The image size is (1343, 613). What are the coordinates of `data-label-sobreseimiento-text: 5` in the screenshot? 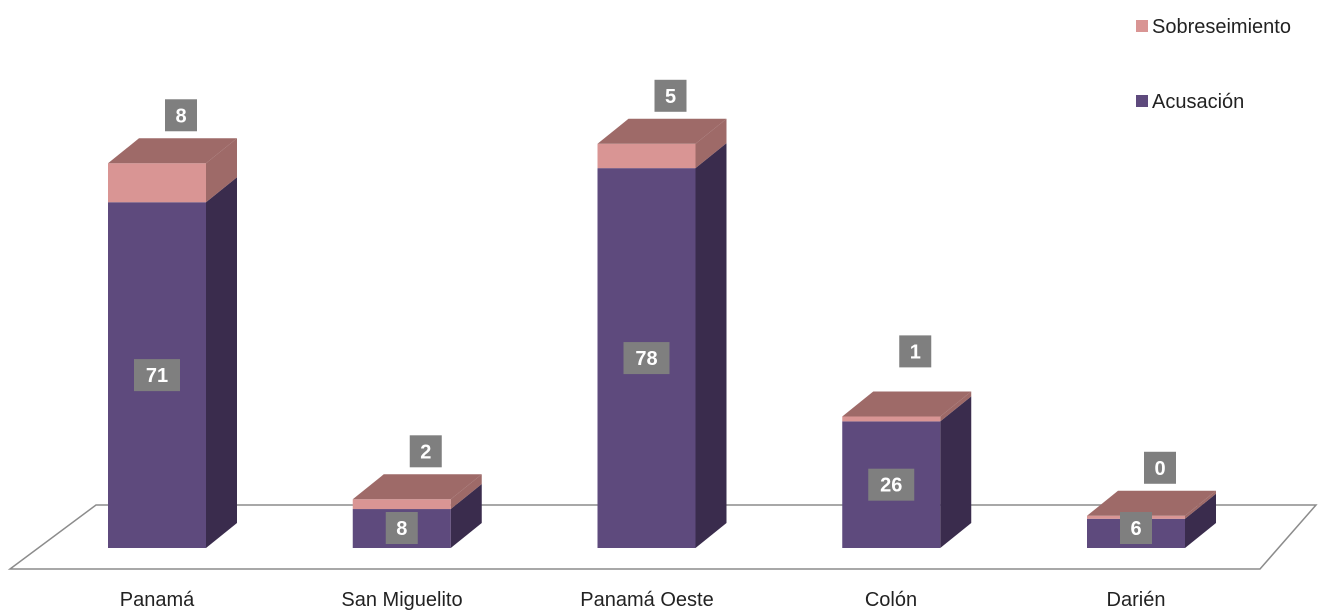 It's located at (670, 97).